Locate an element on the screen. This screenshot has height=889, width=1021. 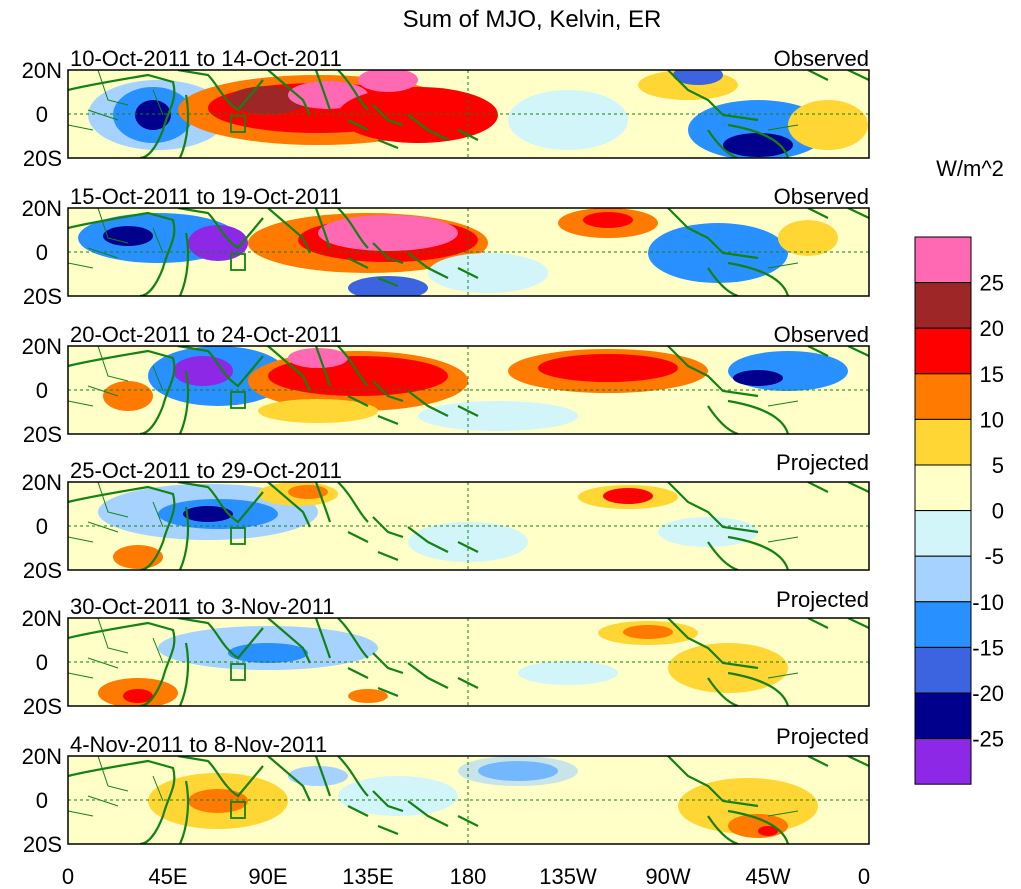
colorbar-label: -5 is located at coordinates (994, 556).